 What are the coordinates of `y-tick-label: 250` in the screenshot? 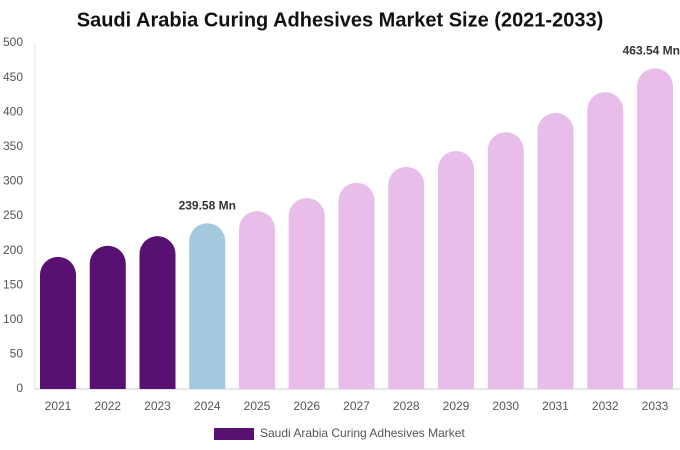 It's located at (13, 215).